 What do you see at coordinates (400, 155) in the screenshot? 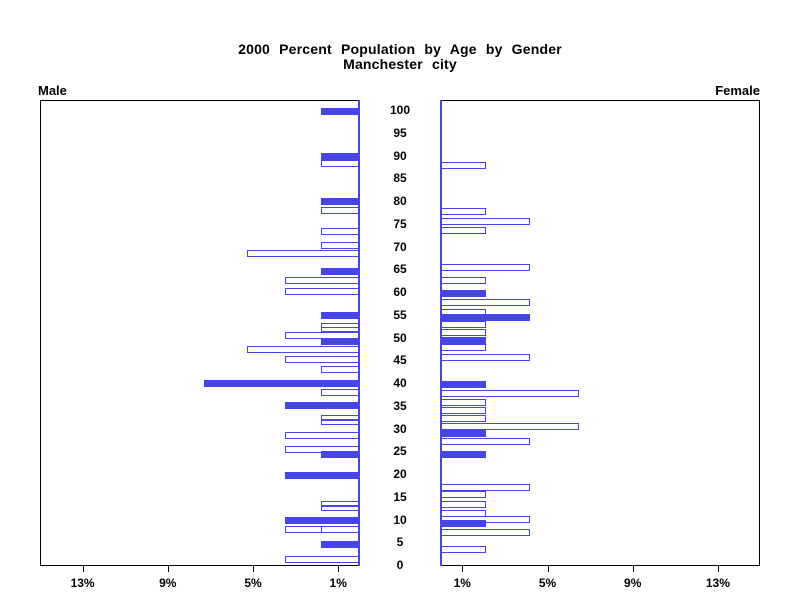
I see `age-tick-label: 90` at bounding box center [400, 155].